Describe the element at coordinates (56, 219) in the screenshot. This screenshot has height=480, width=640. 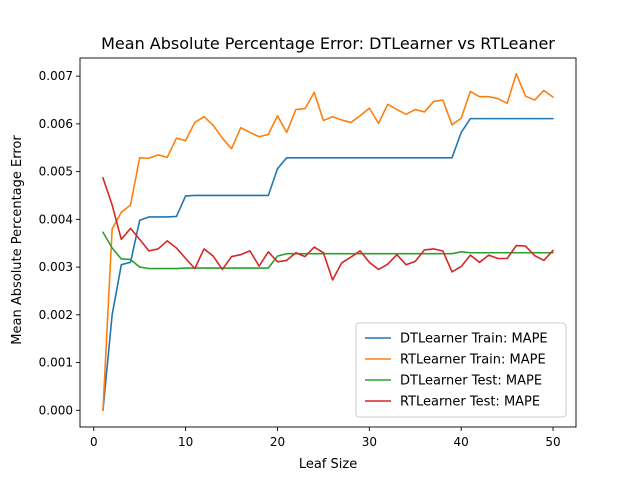
I see `y-tick-label: 0.004` at that location.